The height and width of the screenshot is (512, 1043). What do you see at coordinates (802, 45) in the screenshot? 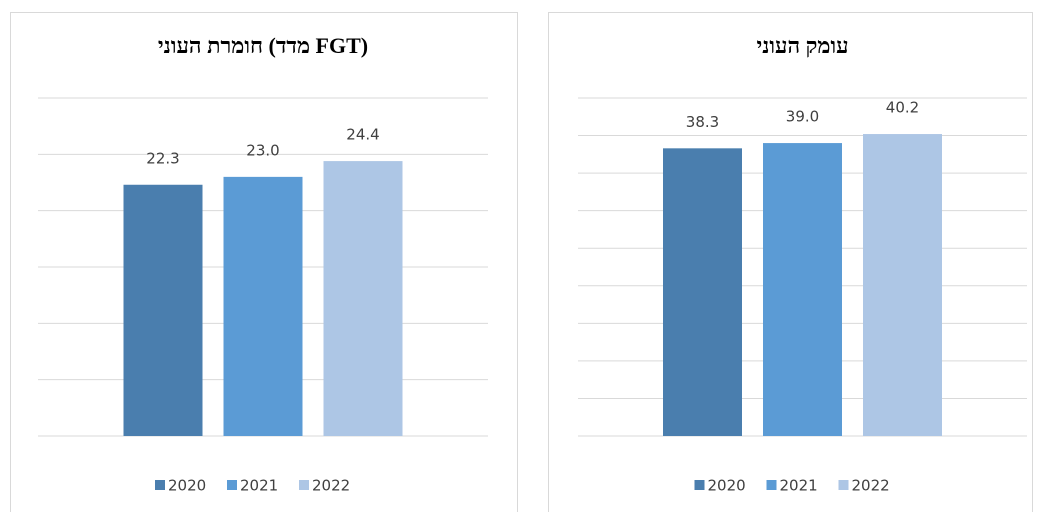
I see `chart-title: עומק העוני` at bounding box center [802, 45].